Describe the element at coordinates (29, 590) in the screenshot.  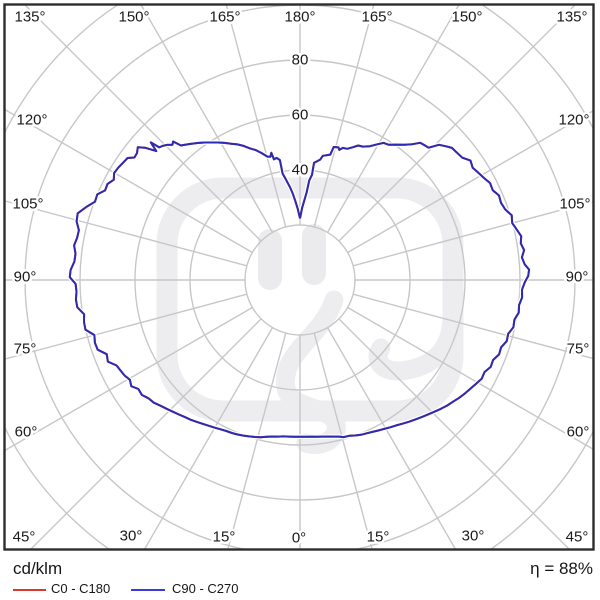
I see `legend-swatch-c0-c180` at that location.